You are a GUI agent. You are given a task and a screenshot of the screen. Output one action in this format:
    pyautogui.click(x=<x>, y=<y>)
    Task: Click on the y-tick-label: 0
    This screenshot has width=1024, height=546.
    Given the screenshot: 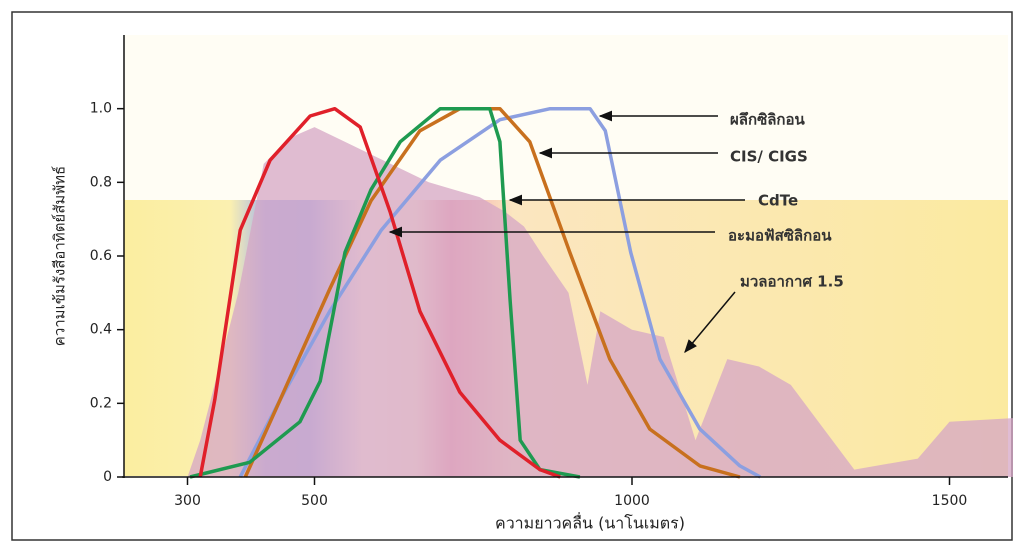 What is the action you would take?
    pyautogui.click(x=107, y=477)
    